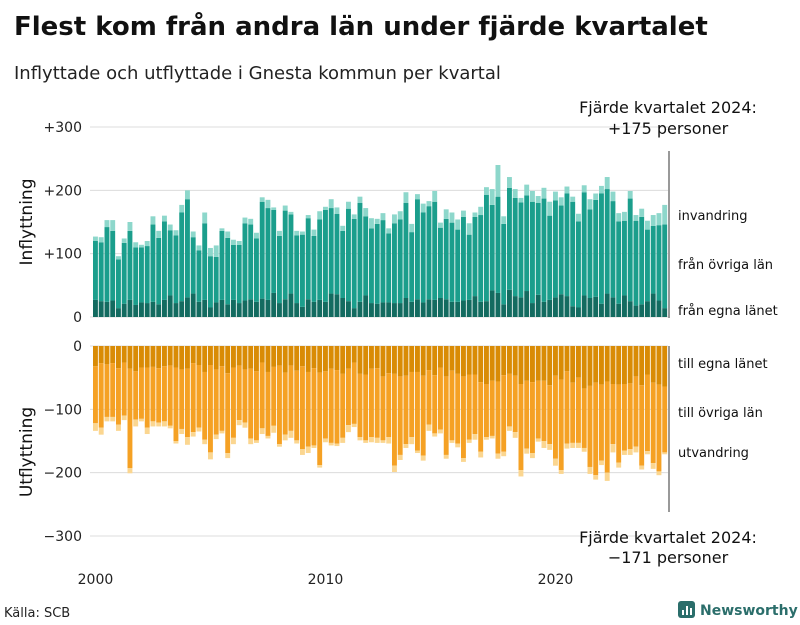 Image resolution: width=800 pixels, height=625 pixels. I want to click on top-ytick-label: +200, so click(63, 191).